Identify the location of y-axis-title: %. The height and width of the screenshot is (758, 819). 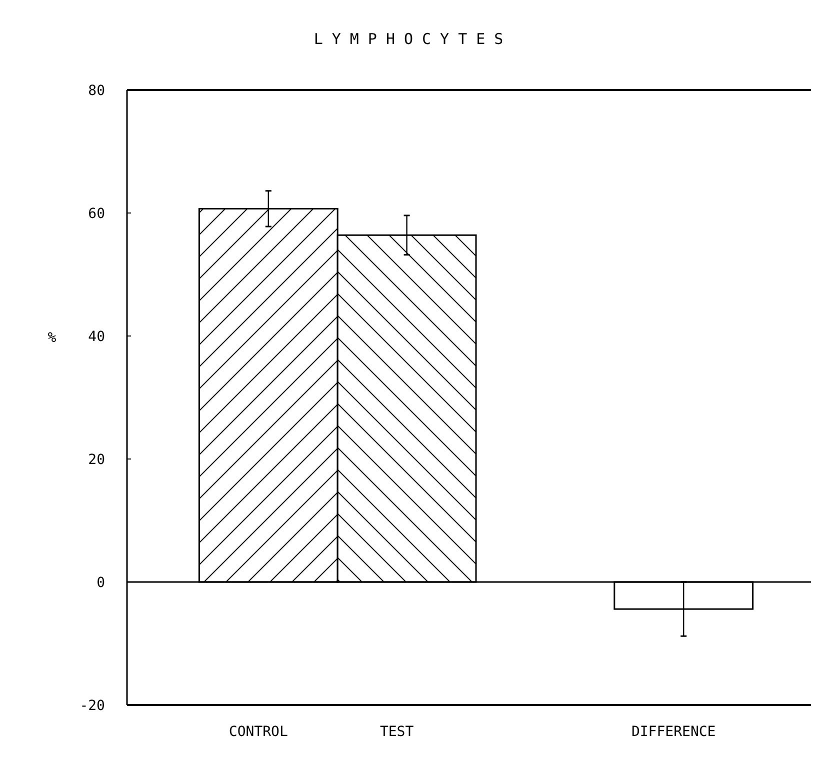
(52, 338).